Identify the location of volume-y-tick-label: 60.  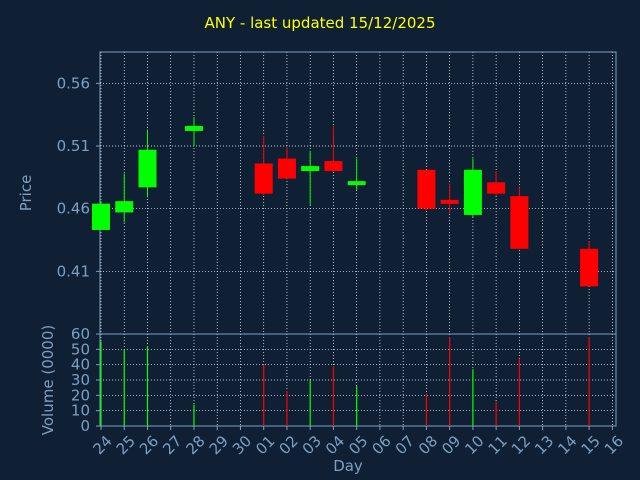
(80, 334).